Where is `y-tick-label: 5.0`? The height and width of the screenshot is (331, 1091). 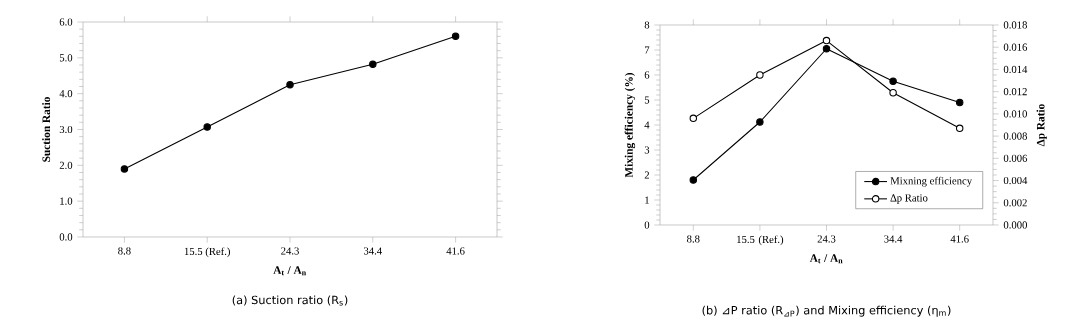
y-tick-label: 5.0 is located at coordinates (66, 58).